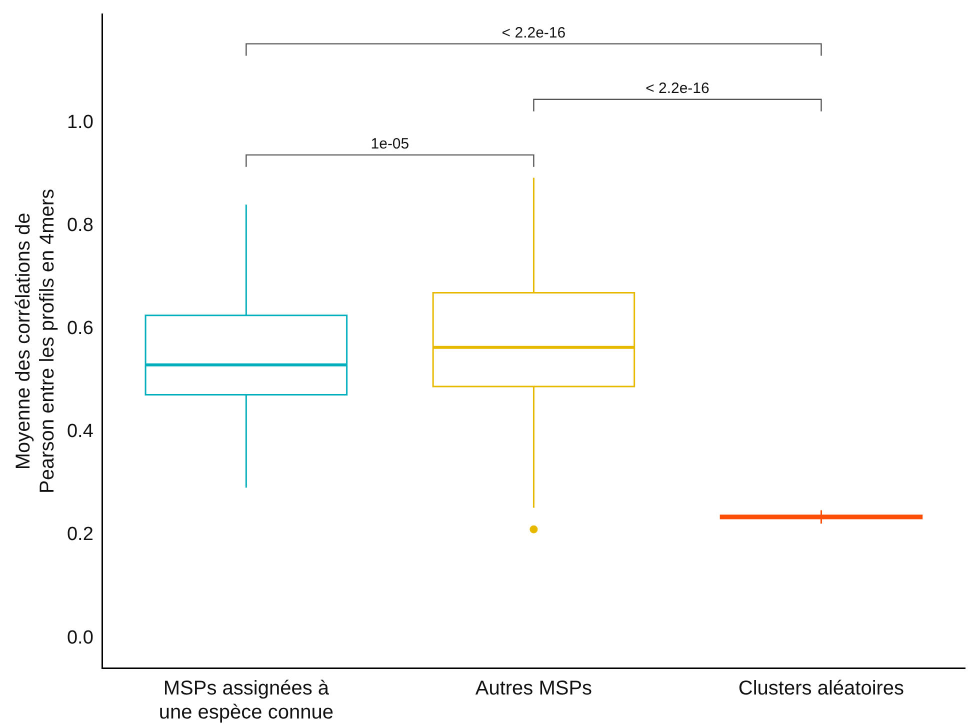 This screenshot has width=971, height=728. What do you see at coordinates (821, 689) in the screenshot?
I see `x-tick-label: Clusters aléatoires` at bounding box center [821, 689].